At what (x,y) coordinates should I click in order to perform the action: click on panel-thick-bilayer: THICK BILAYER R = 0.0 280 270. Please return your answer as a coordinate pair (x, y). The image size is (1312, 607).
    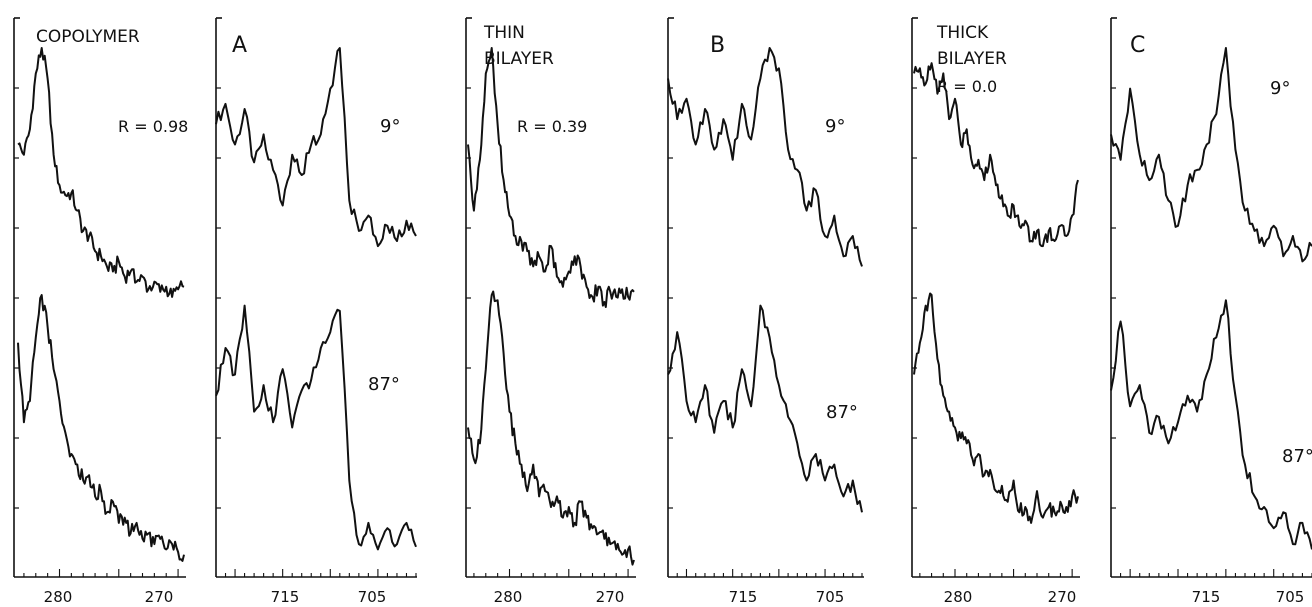
    Looking at the image, I should click on (995, 311).